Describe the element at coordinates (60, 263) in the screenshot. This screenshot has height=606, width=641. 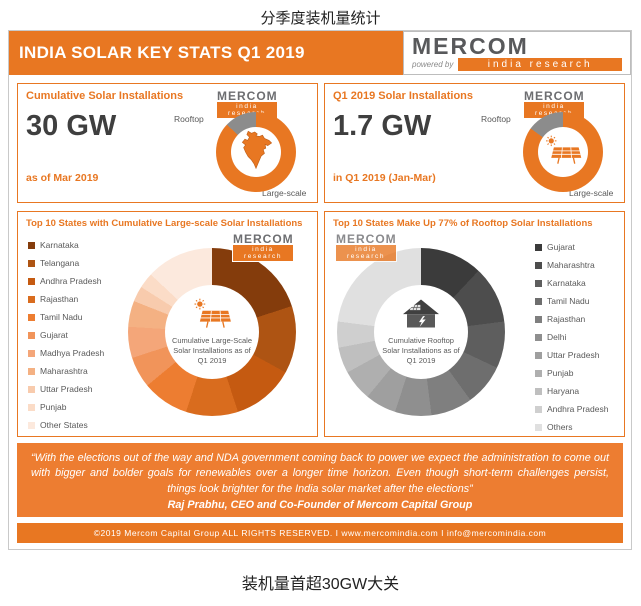
I see `legend-label: Telangana` at that location.